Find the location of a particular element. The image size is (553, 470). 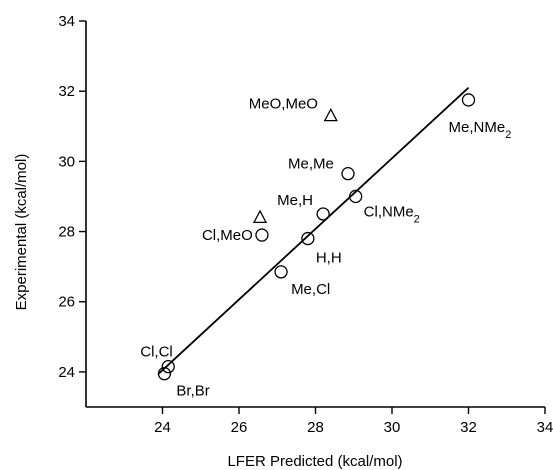

y-axis-title: Experimental (kcal/mol) is located at coordinates (21, 232).